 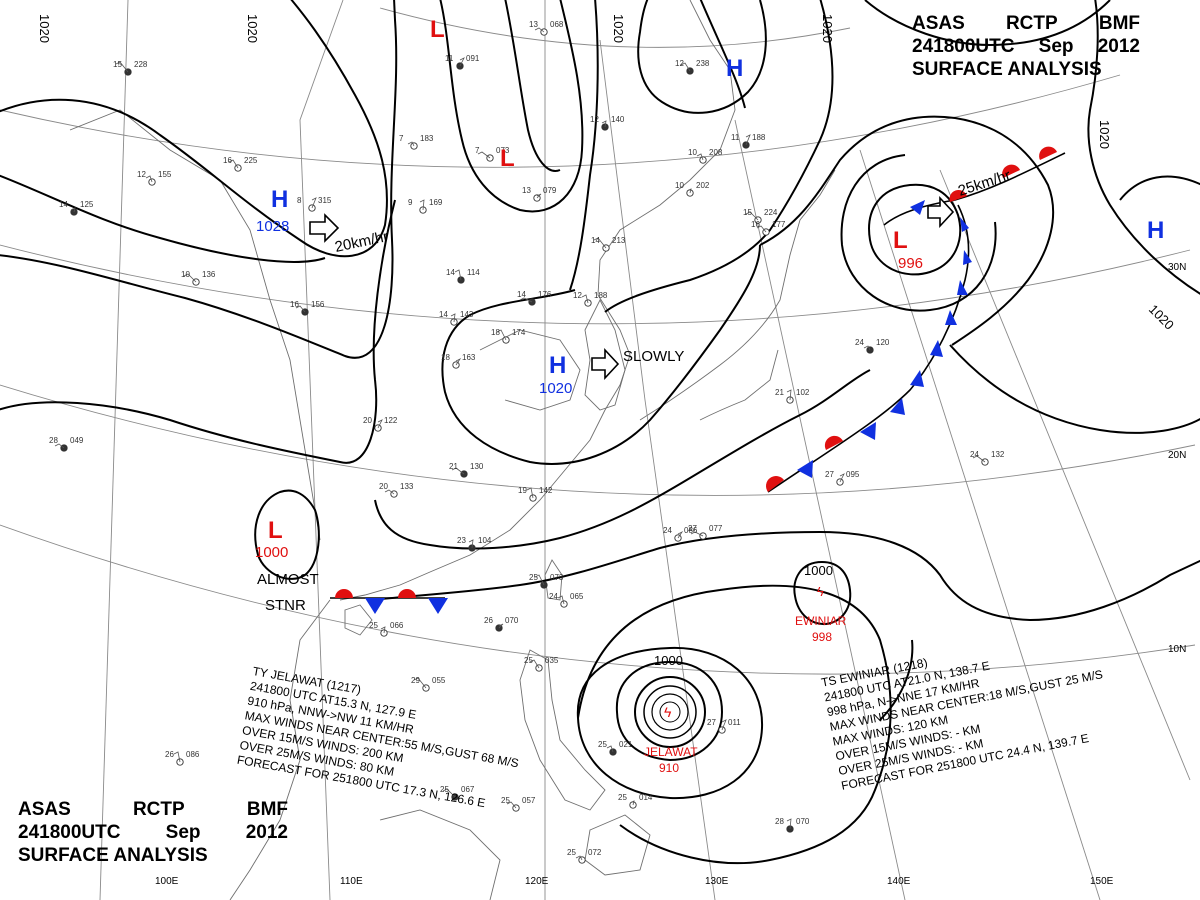 I want to click on station-temperature: 15, so click(x=747, y=212).